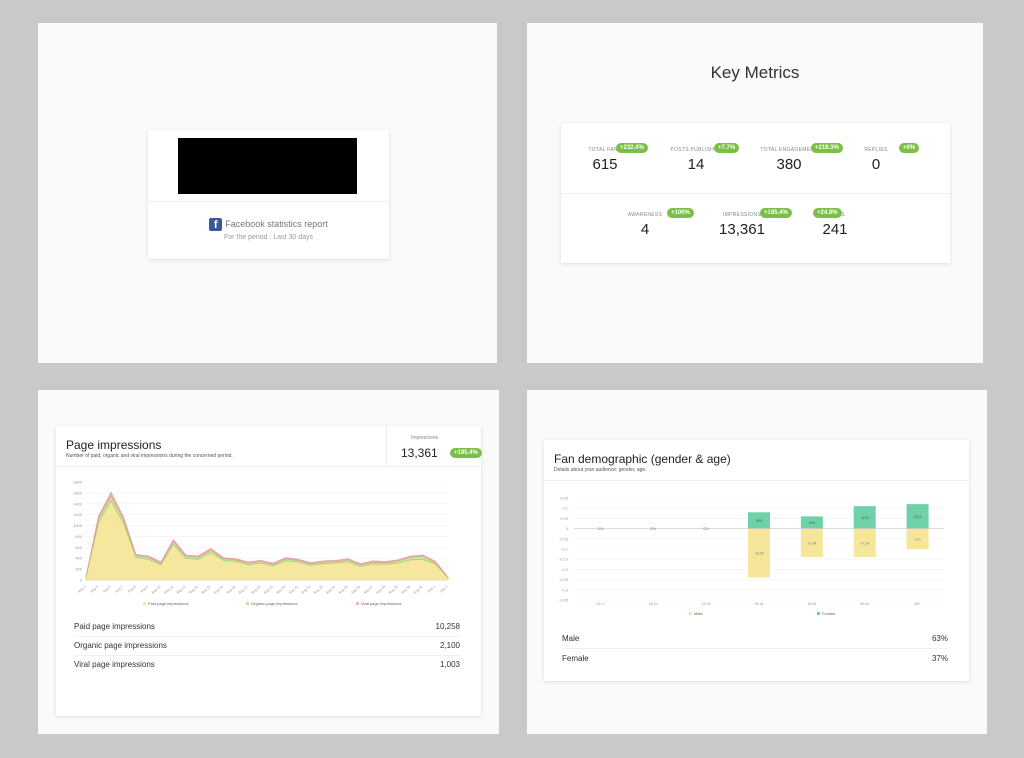 The width and height of the screenshot is (1024, 758). I want to click on metric-value: 4, so click(645, 229).